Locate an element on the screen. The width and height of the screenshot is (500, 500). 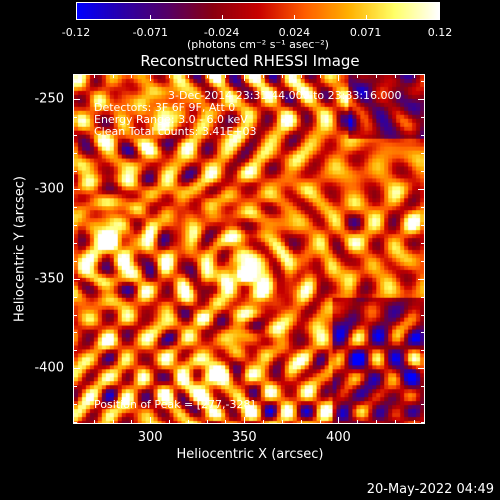
info-peak-position: Position of Peak = [277,-328] is located at coordinates (174, 404).